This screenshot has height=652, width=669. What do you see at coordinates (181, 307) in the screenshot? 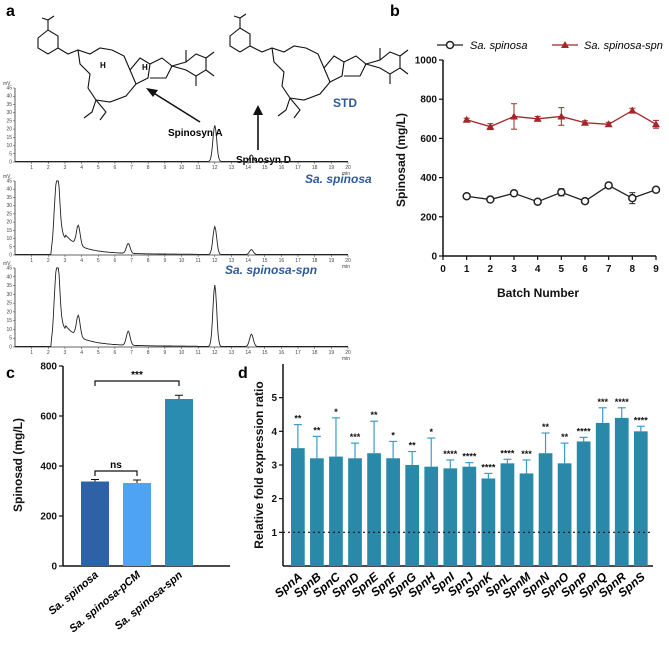
I see `chrom-trace-line` at bounding box center [181, 307].